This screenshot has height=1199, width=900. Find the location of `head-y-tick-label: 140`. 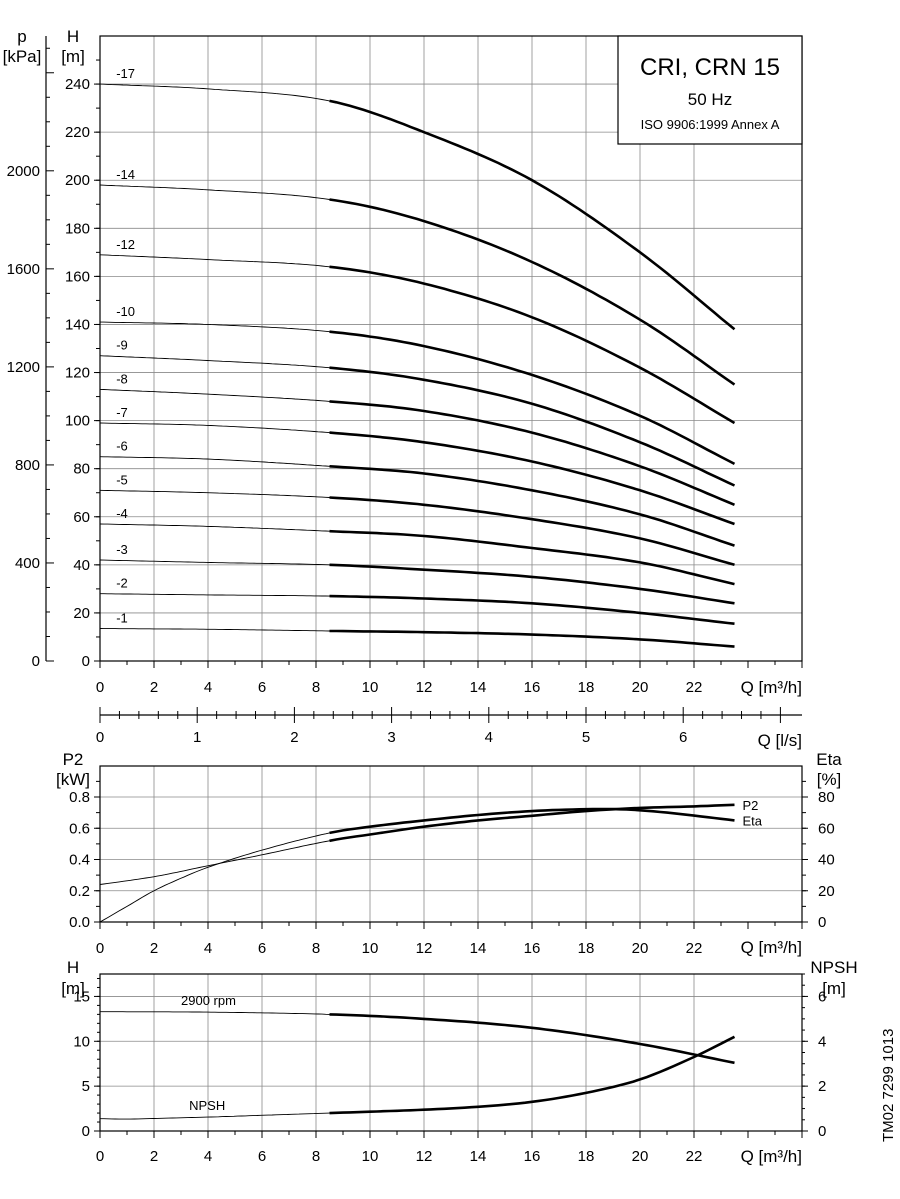

head-y-tick-label: 140 is located at coordinates (77, 324).